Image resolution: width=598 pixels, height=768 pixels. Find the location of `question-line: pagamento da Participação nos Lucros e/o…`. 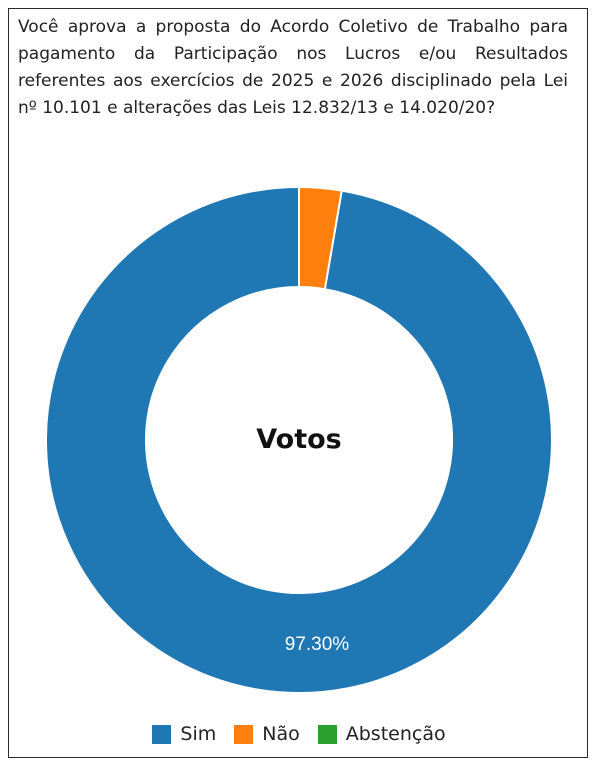

question-line: pagamento da Participação nos Lucros e/o… is located at coordinates (293, 54).